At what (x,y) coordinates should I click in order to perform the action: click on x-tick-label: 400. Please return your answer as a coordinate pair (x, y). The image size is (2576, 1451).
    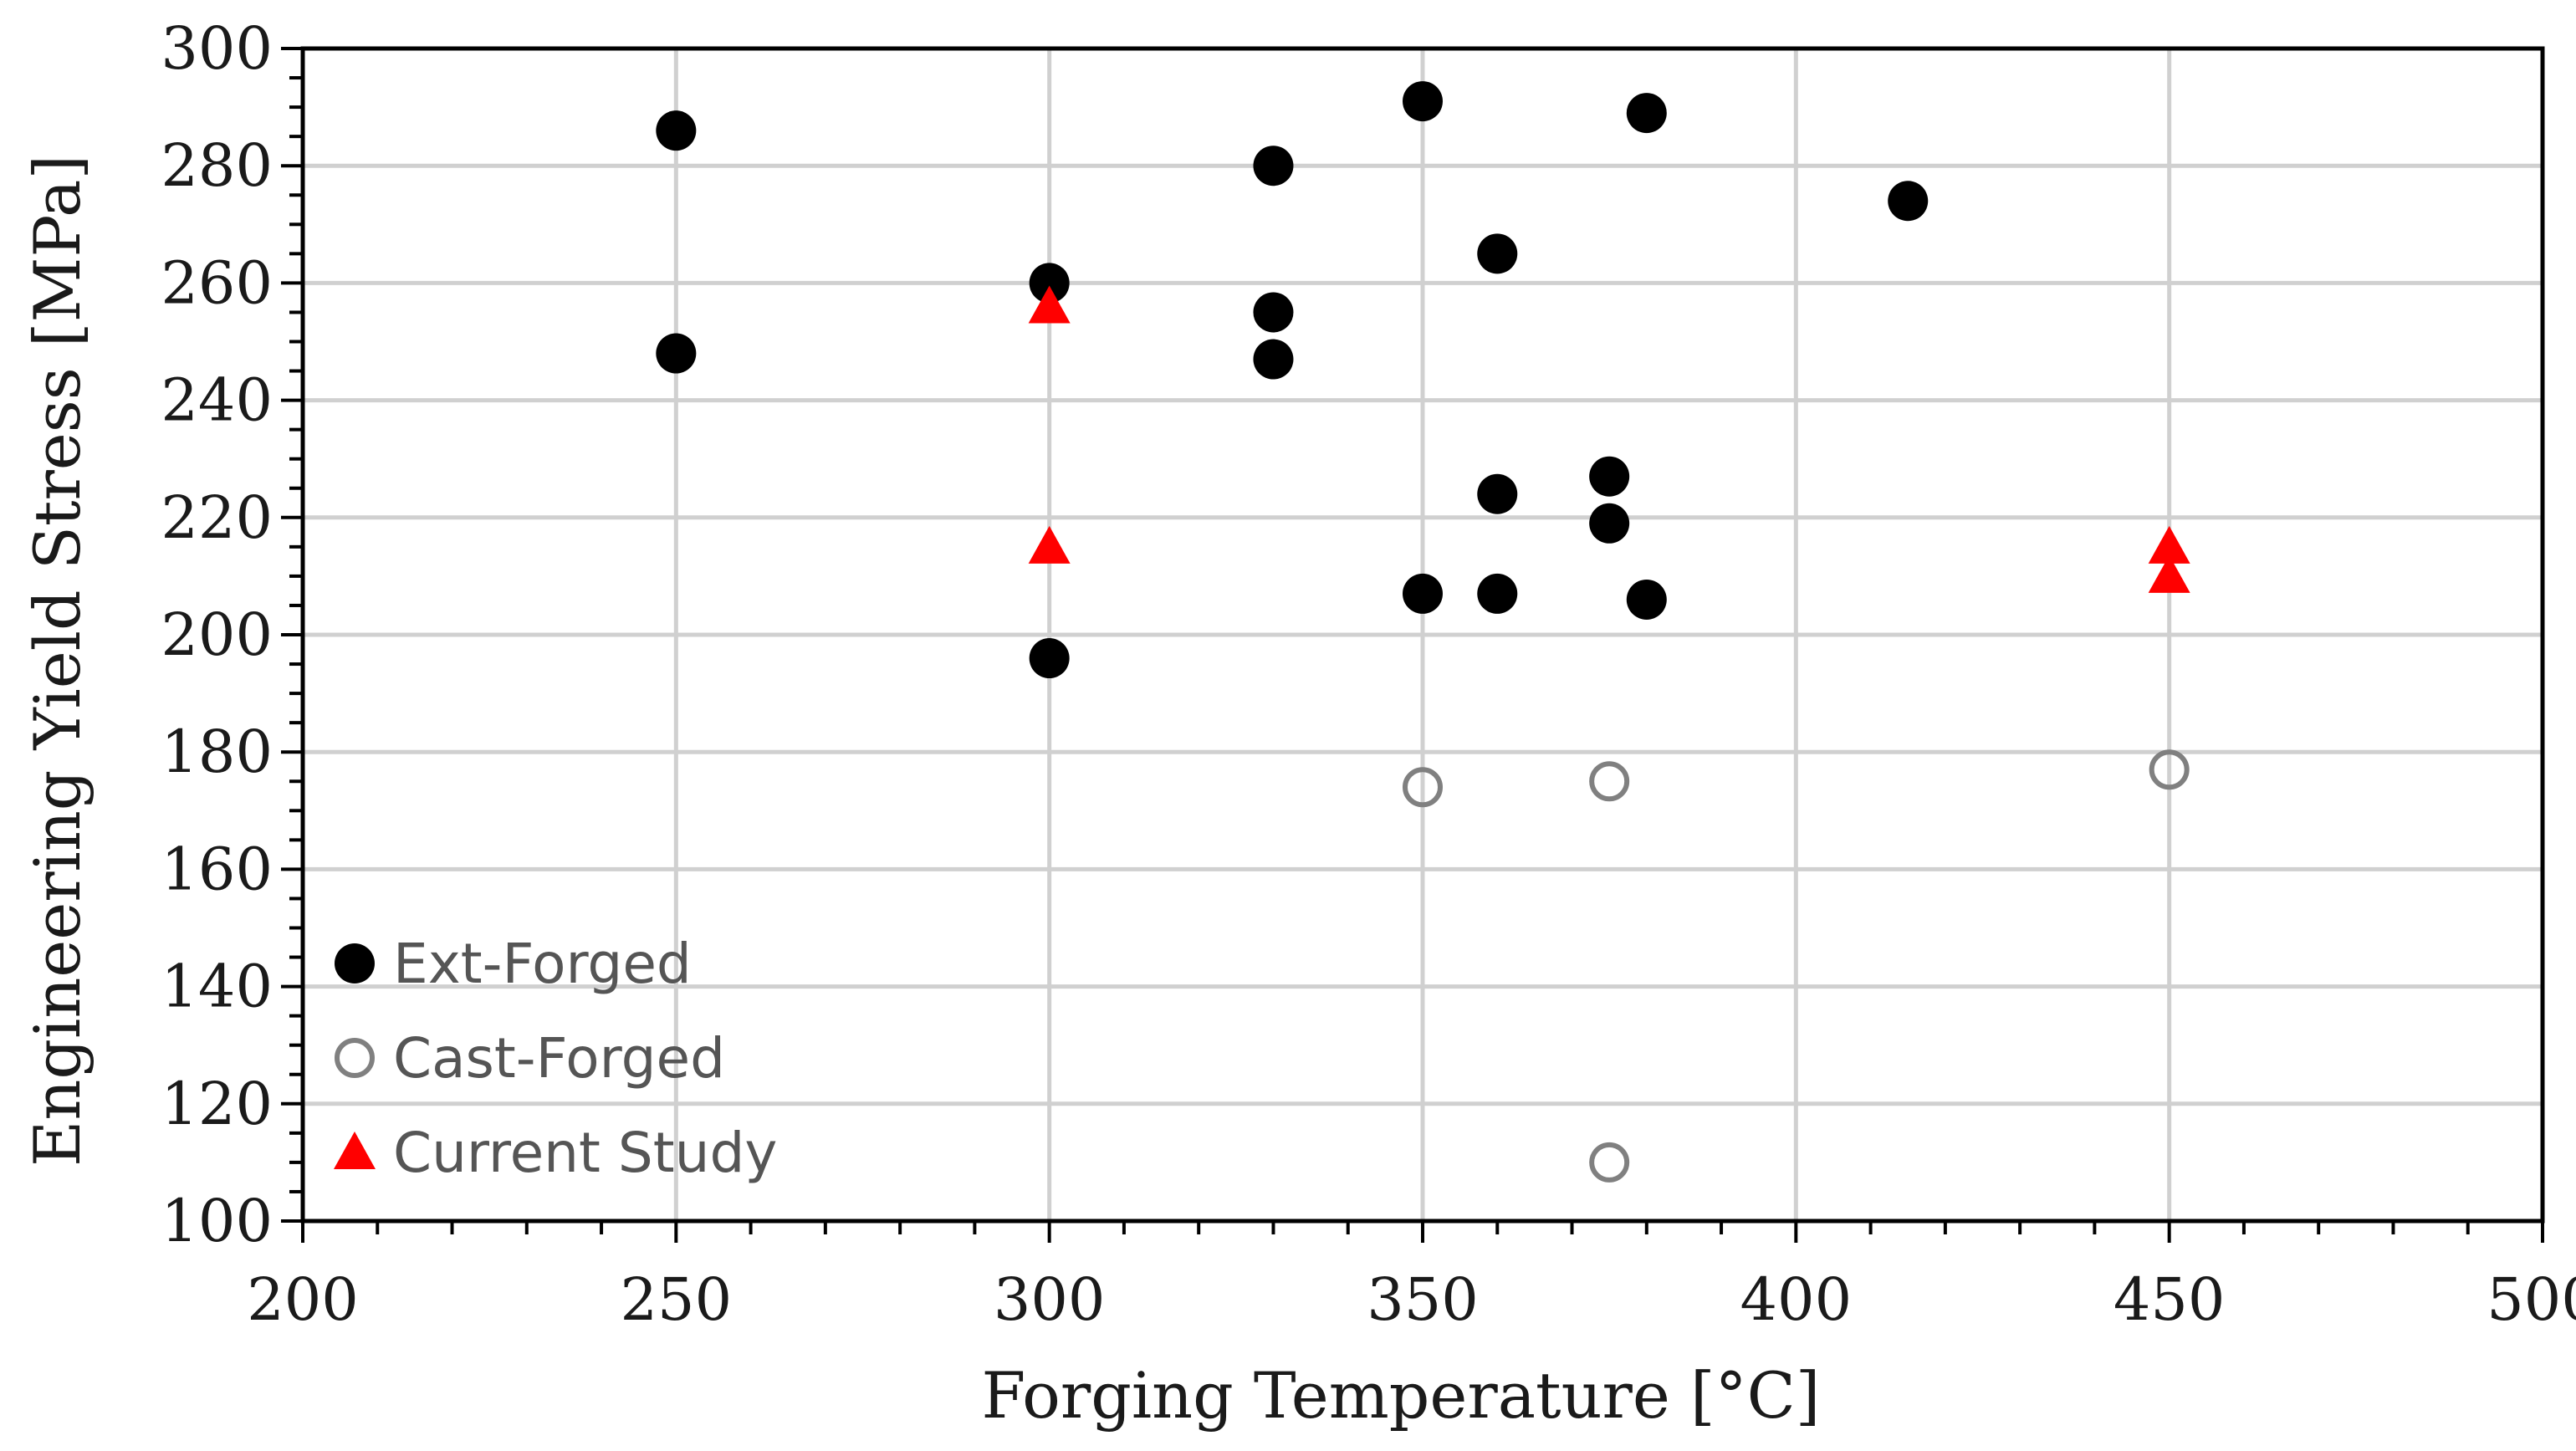
    Looking at the image, I should click on (1796, 1299).